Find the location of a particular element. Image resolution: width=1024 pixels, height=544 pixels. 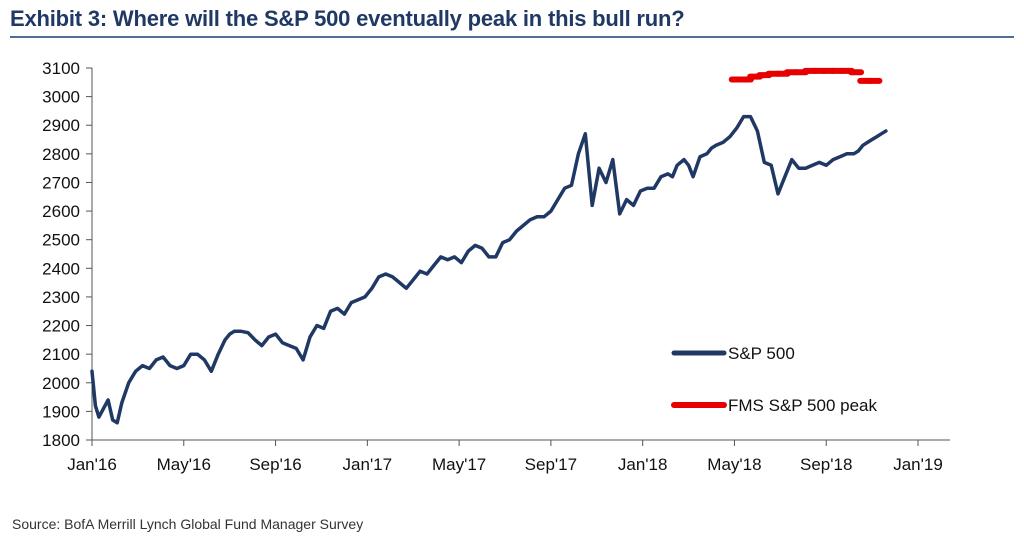

y-tick-label: 2000 is located at coordinates (61, 383).